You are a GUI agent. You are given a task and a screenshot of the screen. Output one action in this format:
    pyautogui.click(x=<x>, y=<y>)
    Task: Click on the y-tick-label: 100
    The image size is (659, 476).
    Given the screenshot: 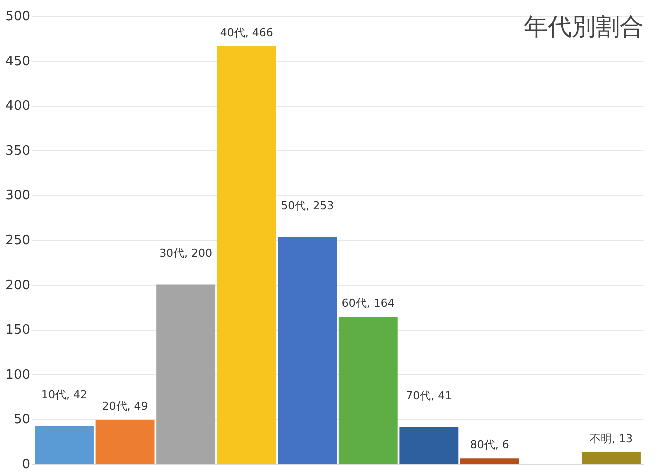 What is the action you would take?
    pyautogui.click(x=18, y=375)
    